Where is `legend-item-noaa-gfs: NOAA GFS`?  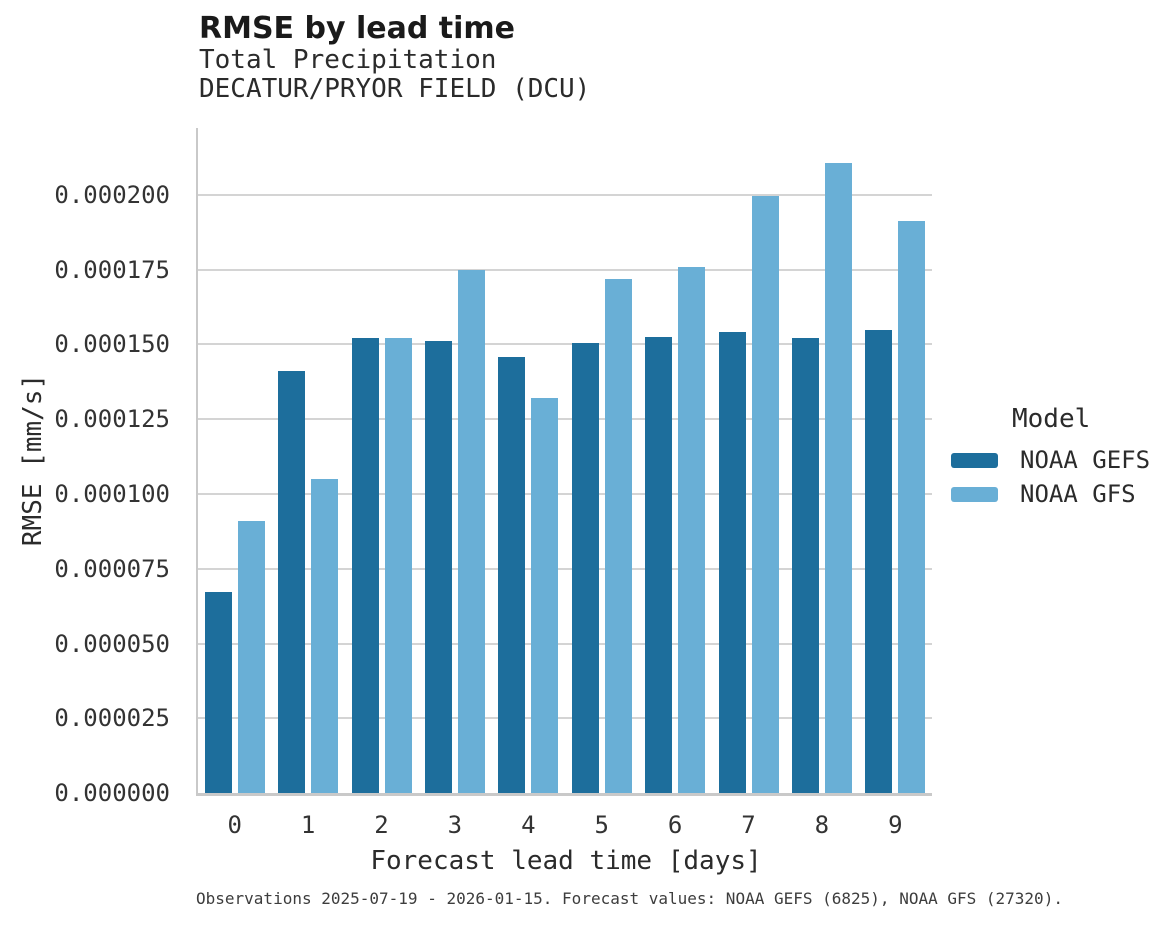
legend-item-noaa-gfs: NOAA GFS is located at coordinates (1050, 494).